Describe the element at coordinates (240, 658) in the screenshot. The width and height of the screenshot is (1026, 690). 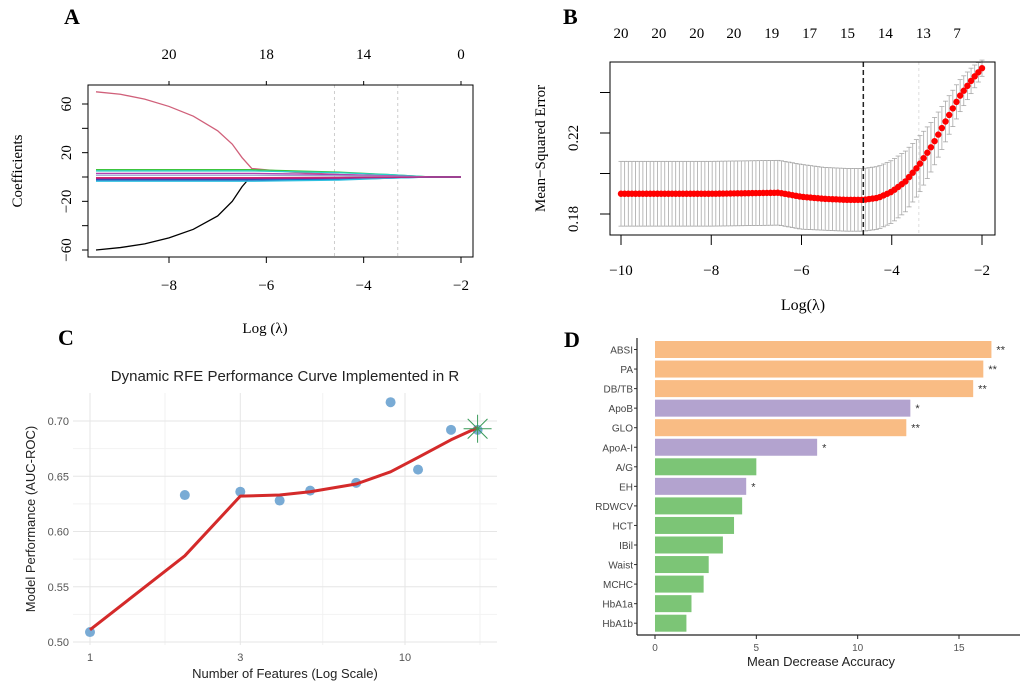
I see `x-tick-label: 3` at that location.